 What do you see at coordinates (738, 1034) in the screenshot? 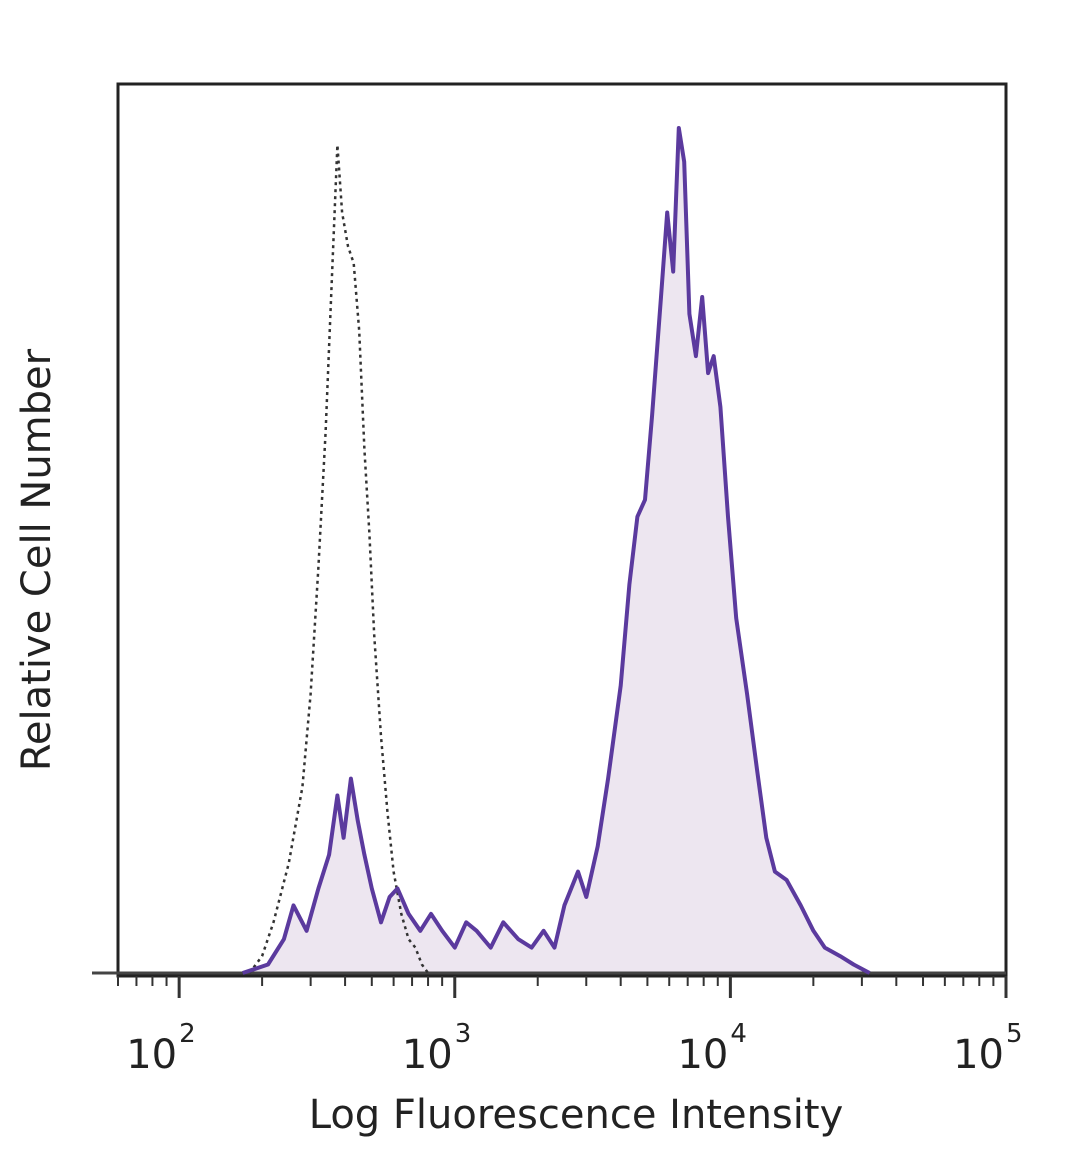
I see `x-tick-exponent-2: 4` at bounding box center [738, 1034].